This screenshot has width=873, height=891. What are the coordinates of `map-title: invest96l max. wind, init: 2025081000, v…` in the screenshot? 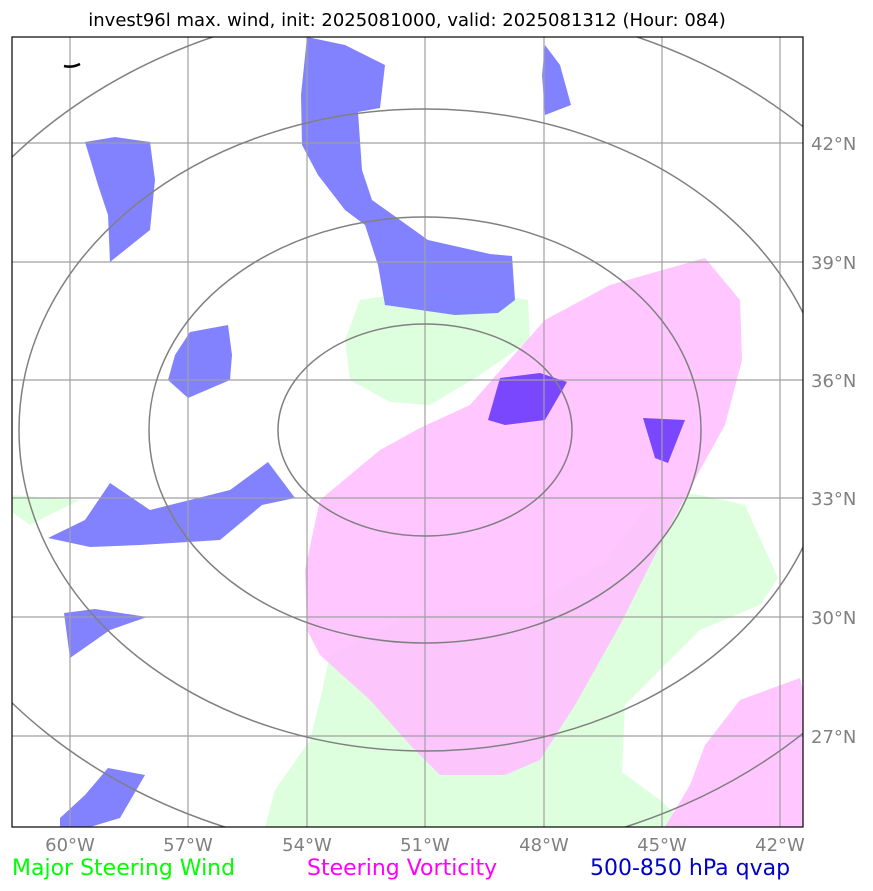 It's located at (406, 20).